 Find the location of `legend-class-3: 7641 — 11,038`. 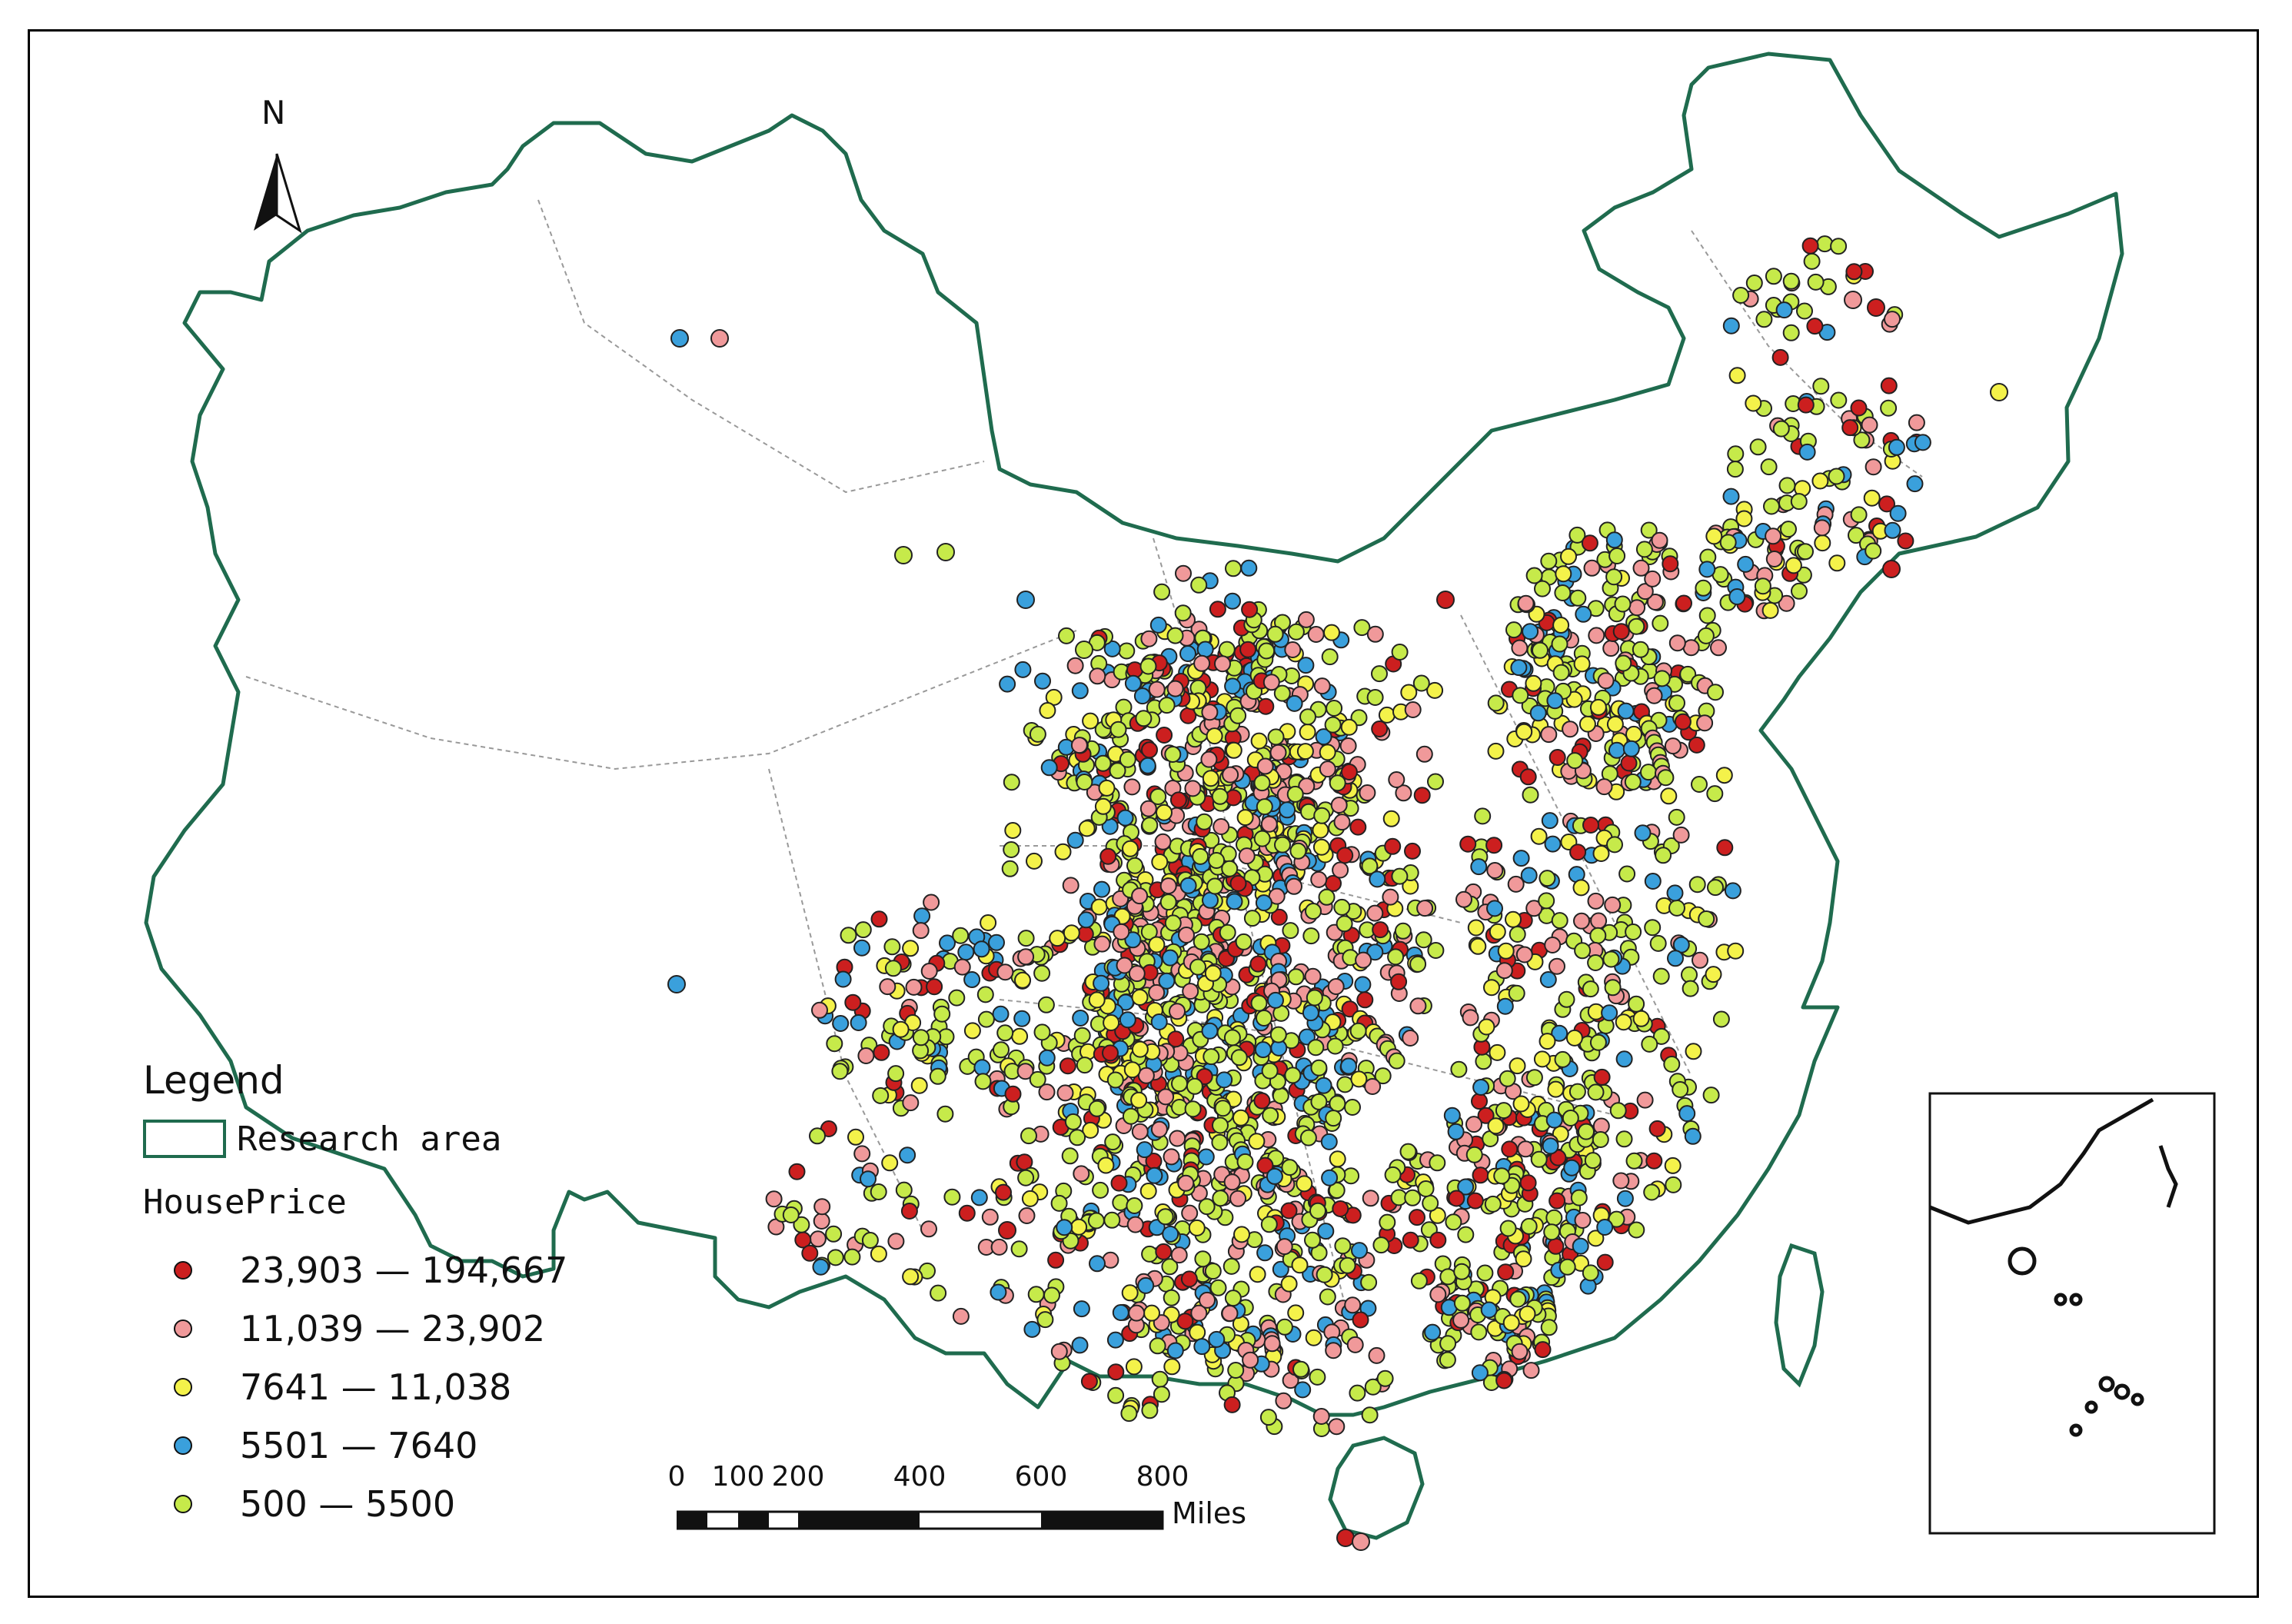

legend-class-3: 7641 — 11,038 is located at coordinates (370, 1387).